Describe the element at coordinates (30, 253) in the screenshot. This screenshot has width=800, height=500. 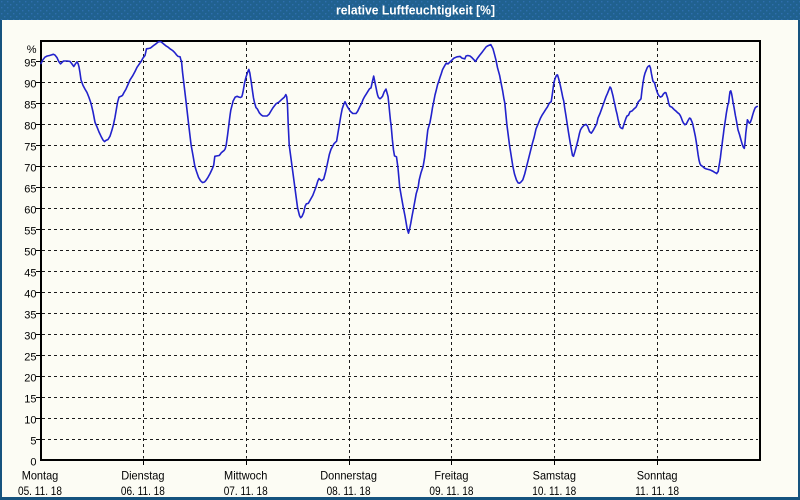
I see `svg-text: 50` at that location.